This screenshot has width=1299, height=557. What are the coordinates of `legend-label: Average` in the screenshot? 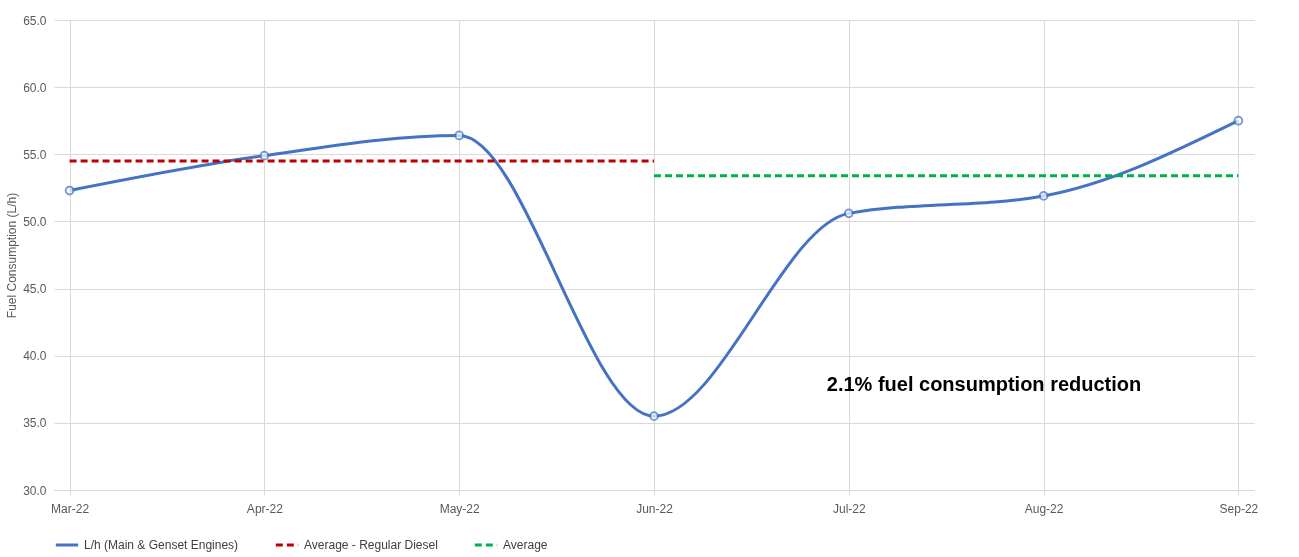 It's located at (525, 545).